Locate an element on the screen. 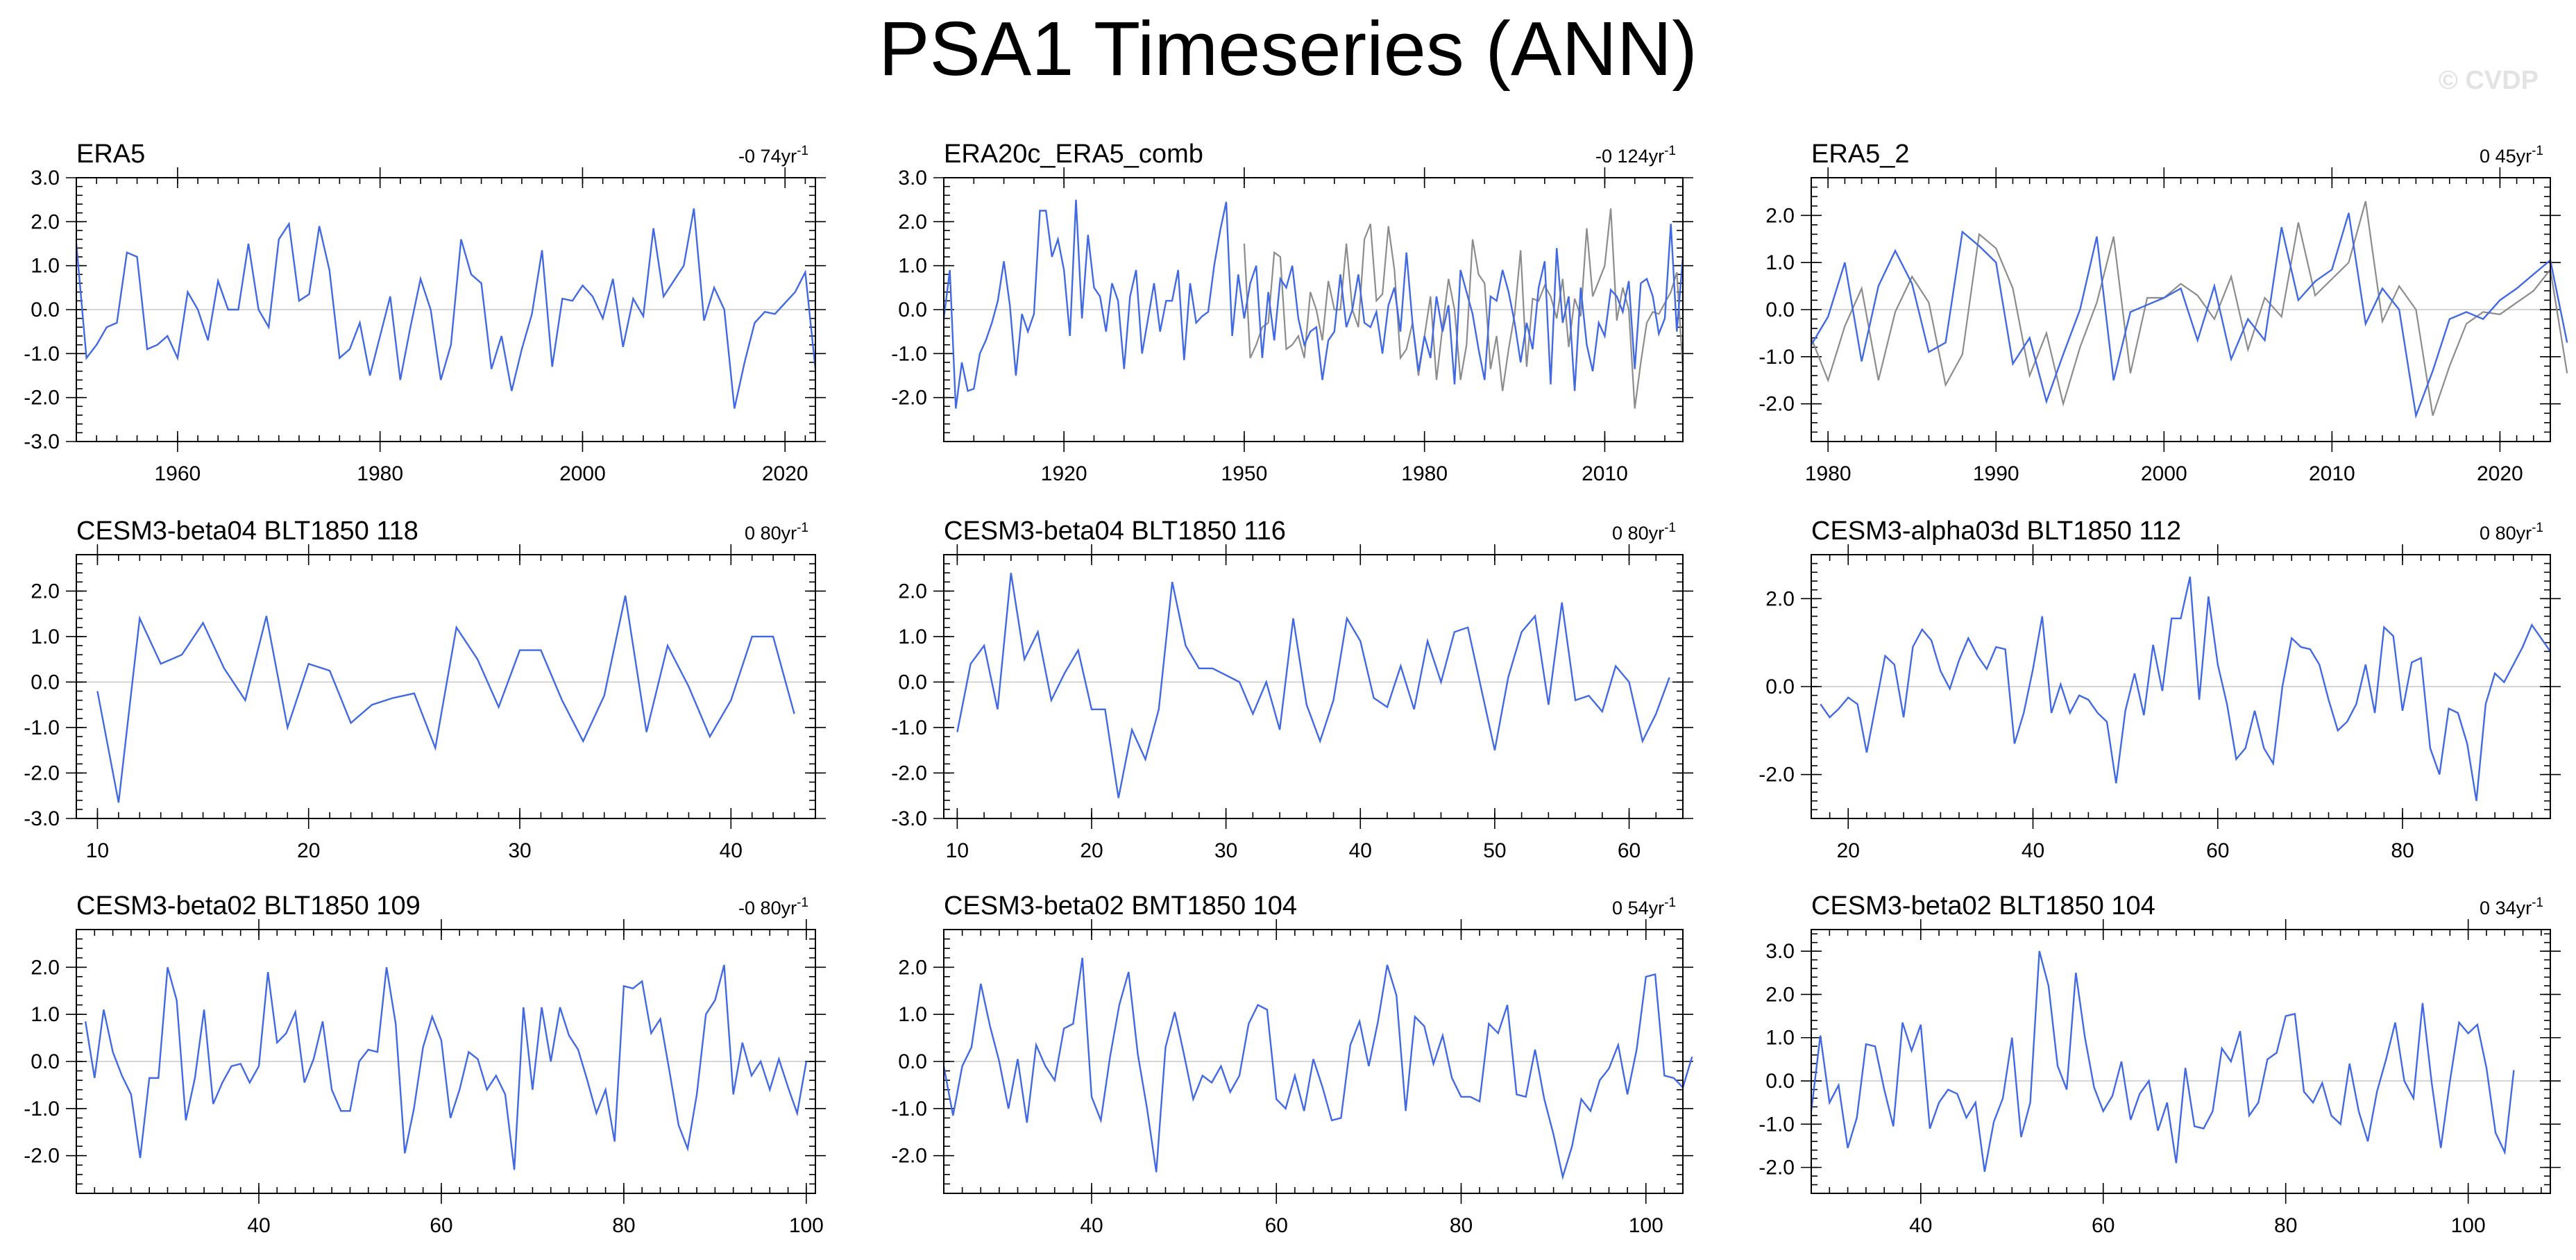 The height and width of the screenshot is (1260, 2576). panel-title: CESM3-alpha03d BLT1850 112 is located at coordinates (1996, 531).